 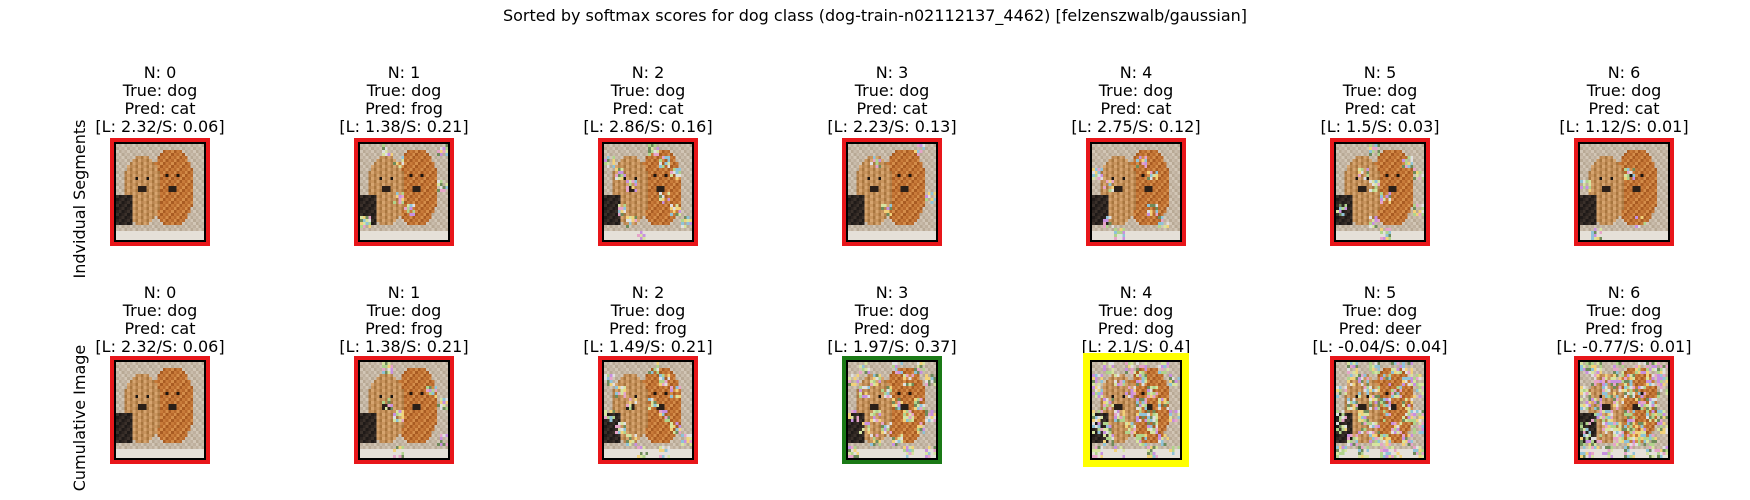 What do you see at coordinates (1380, 126) in the screenshot?
I see `title-line-scores: [L: 1.5/S: 0.03]` at bounding box center [1380, 126].